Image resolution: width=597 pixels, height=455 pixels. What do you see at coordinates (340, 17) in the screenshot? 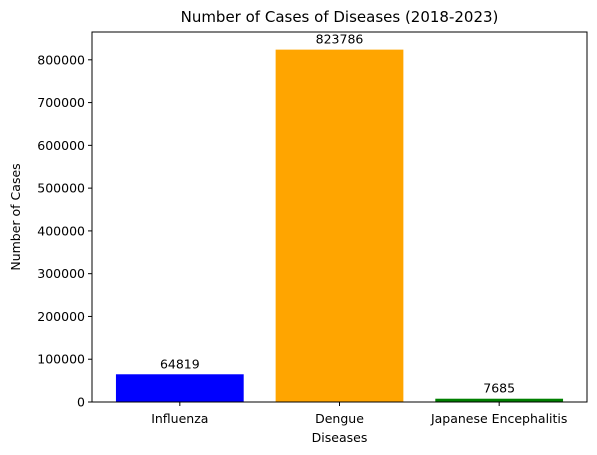
I see `chart-title: Number of Cases of Diseases (2018-2023)` at bounding box center [340, 17].